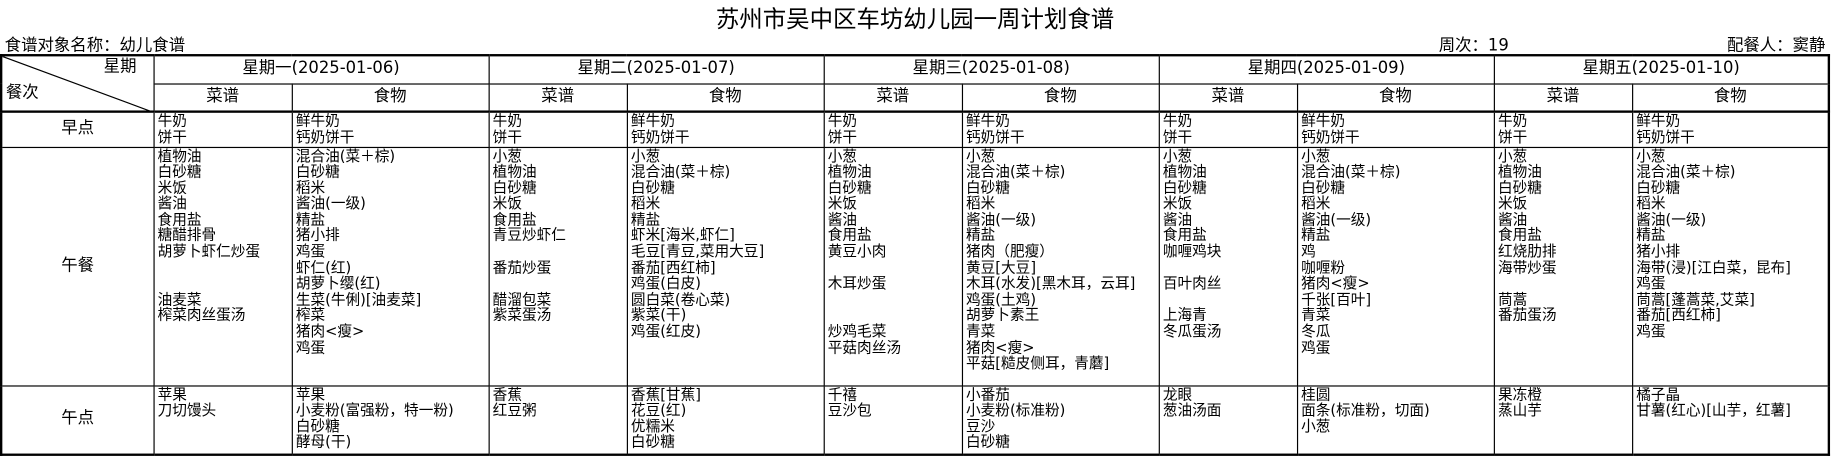  What do you see at coordinates (1326, 69) in the screenshot?
I see `day-header: 星期四(2025-01-09)` at bounding box center [1326, 69].